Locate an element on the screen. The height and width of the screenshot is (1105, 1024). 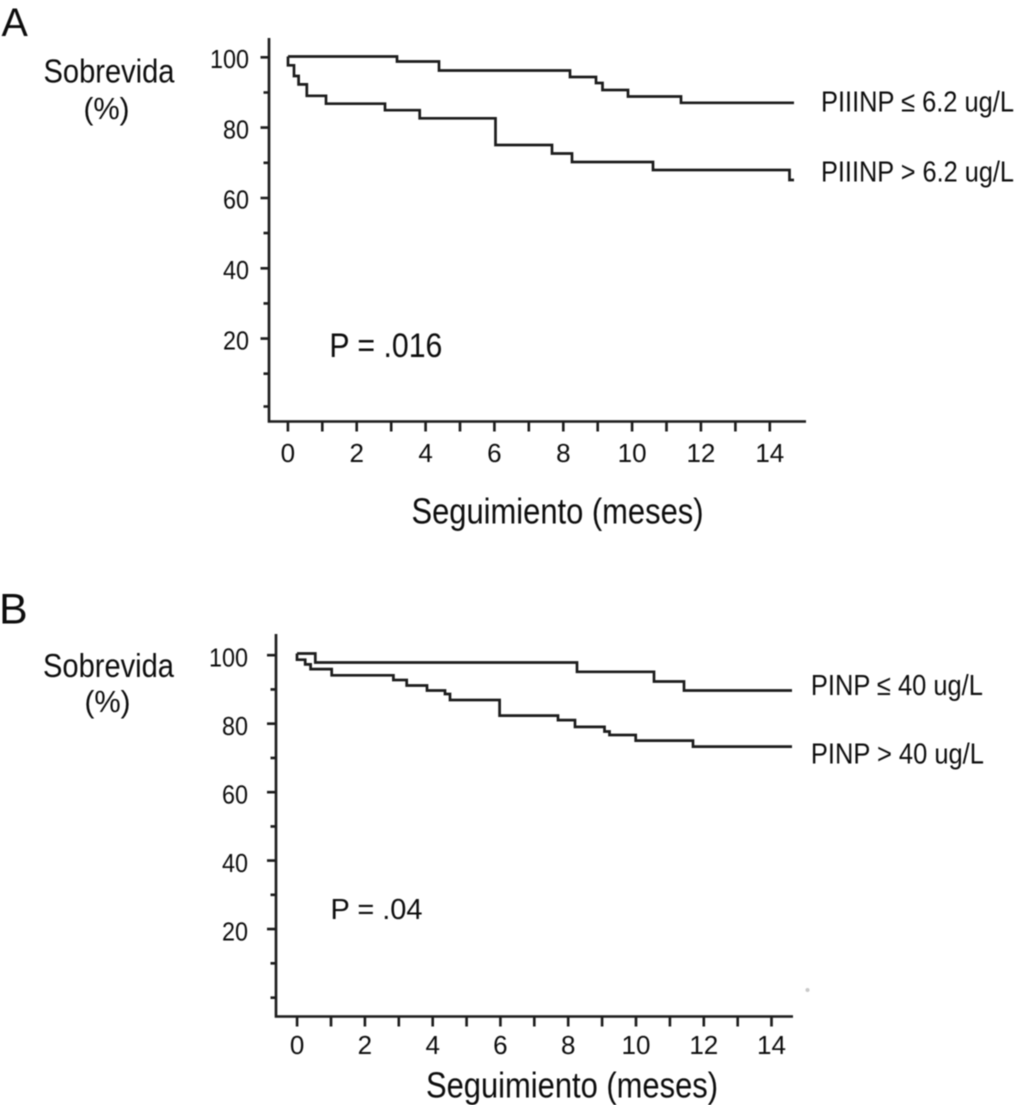
svg-text: PINP ≤ 40 ug/L is located at coordinates (897, 686).